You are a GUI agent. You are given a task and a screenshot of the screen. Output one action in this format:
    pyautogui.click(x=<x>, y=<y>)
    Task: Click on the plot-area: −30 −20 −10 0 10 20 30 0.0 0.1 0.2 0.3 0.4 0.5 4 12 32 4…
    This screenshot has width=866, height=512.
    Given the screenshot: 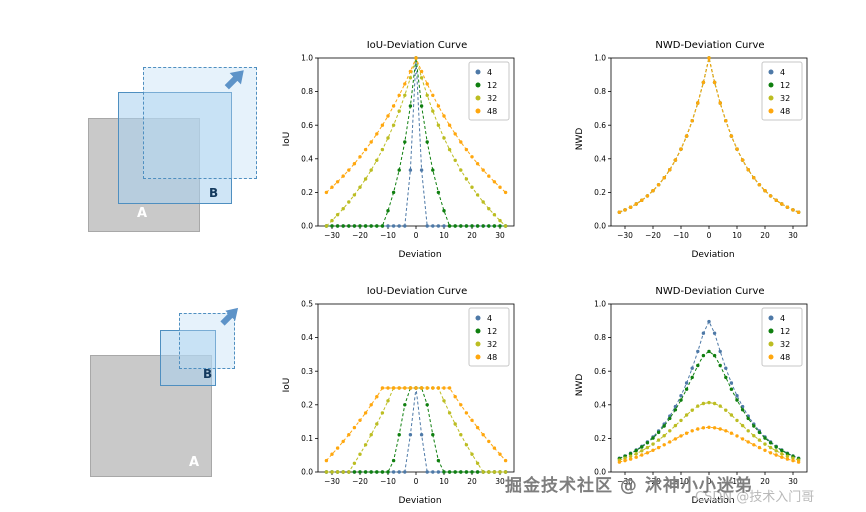 What is the action you would take?
    pyautogui.click(x=408, y=393)
    